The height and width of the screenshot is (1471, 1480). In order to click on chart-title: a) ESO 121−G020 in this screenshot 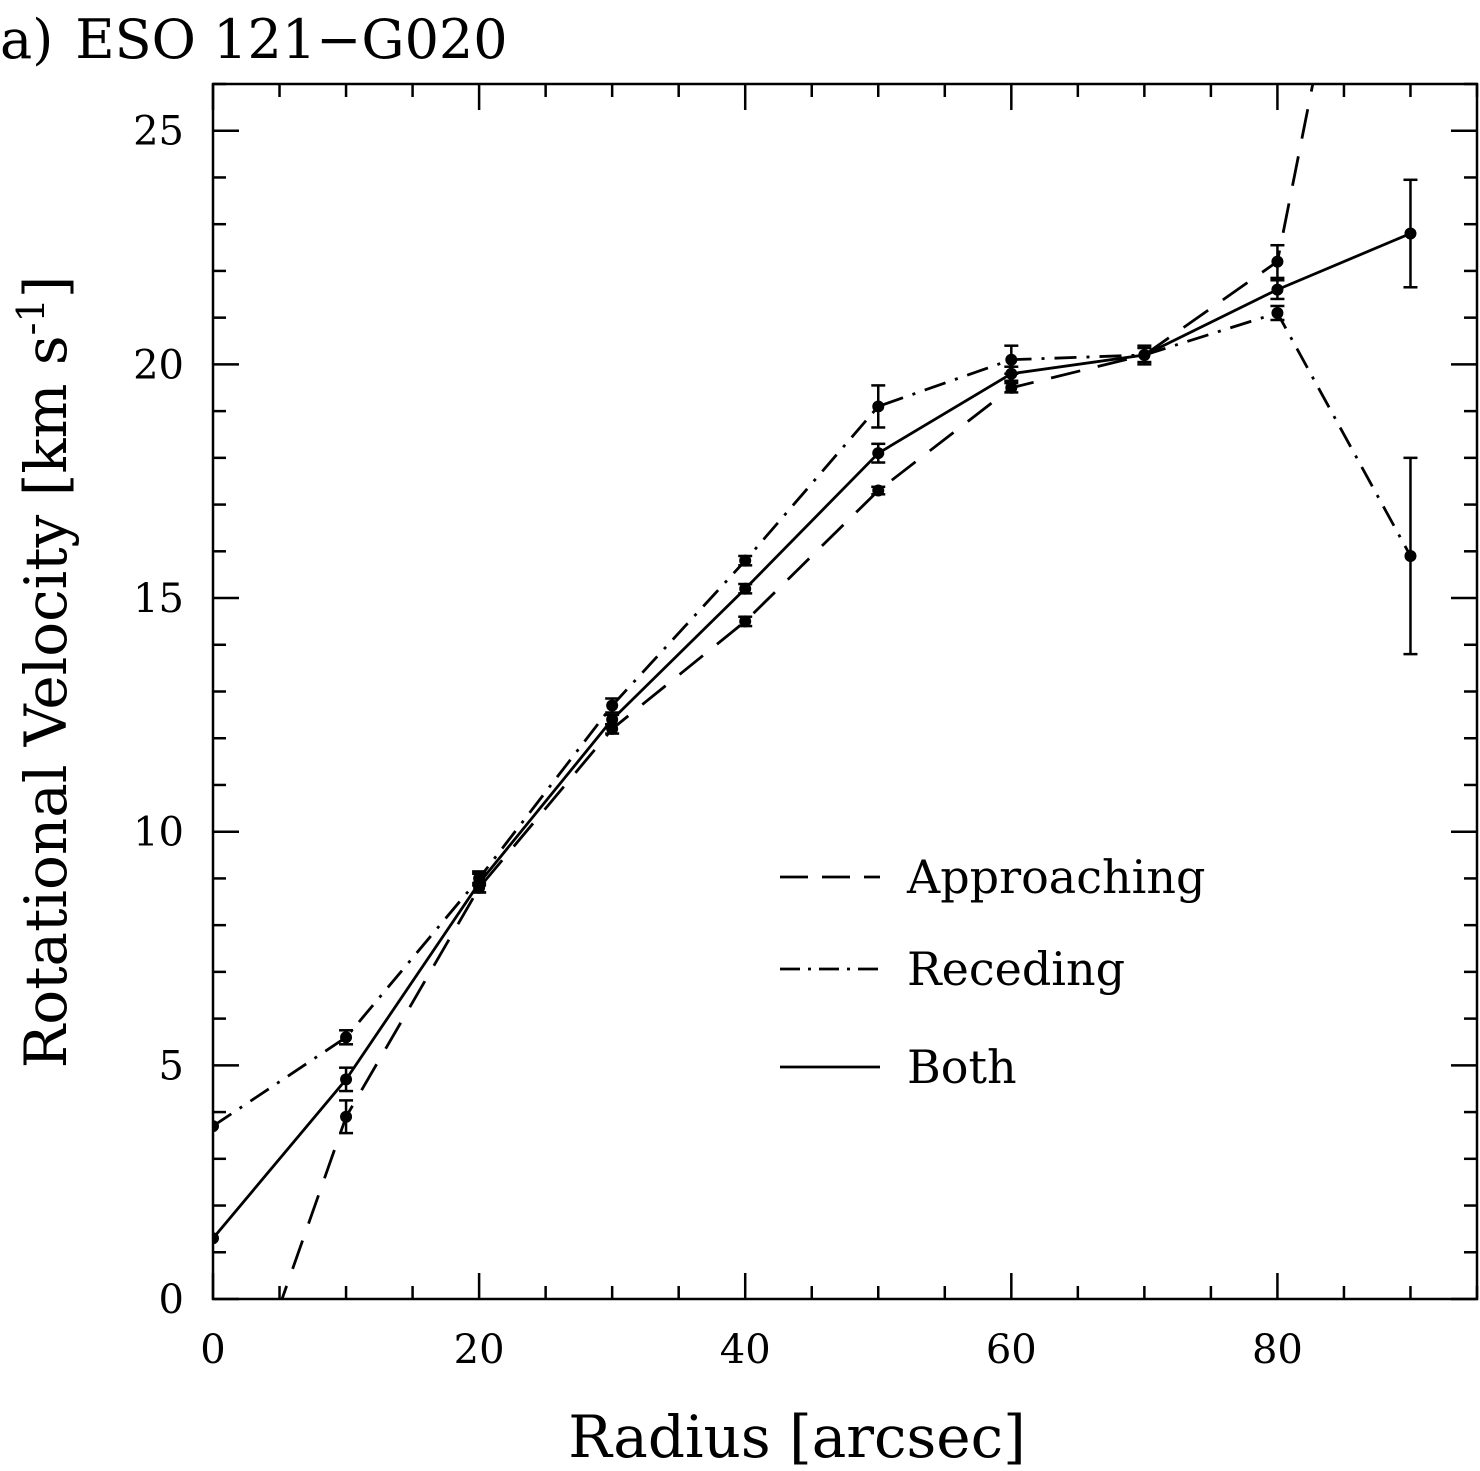, I will do `click(254, 39)`.